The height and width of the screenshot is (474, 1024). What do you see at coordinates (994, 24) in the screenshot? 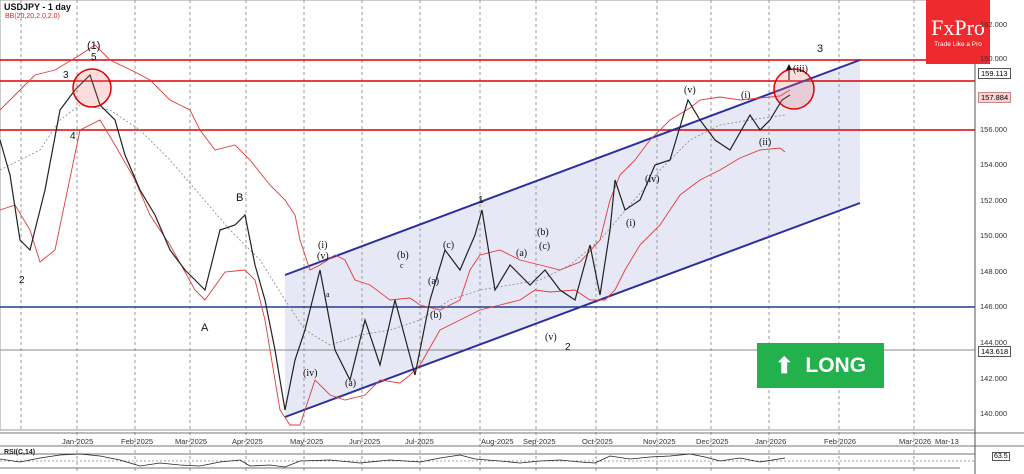
I see `price-tick: 162.000` at bounding box center [994, 24].